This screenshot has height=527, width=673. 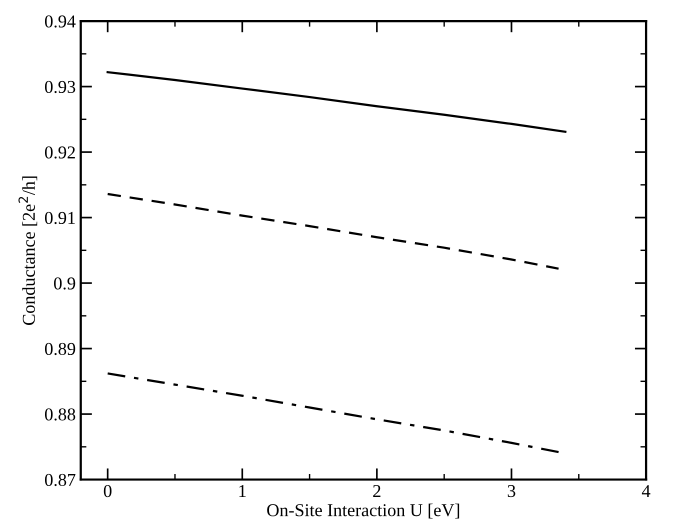 I want to click on x-axis-title: On-Site Interaction U [eV], so click(x=363, y=511).